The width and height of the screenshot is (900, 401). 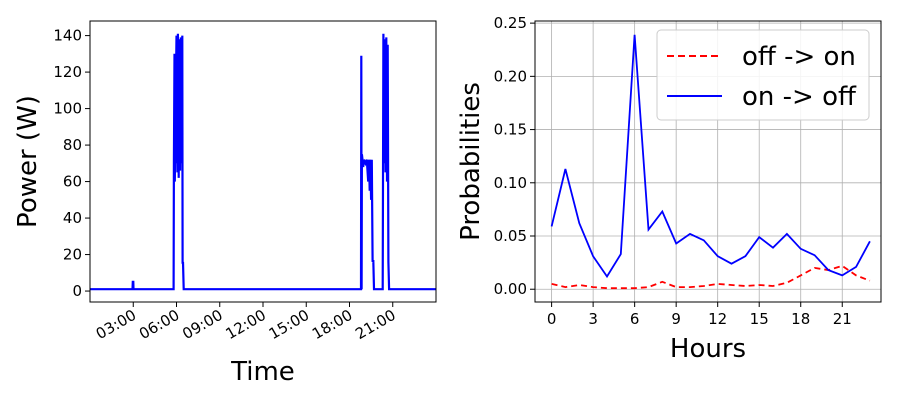 I want to click on prob-y-tick-label: 0.10, so click(x=510, y=183).